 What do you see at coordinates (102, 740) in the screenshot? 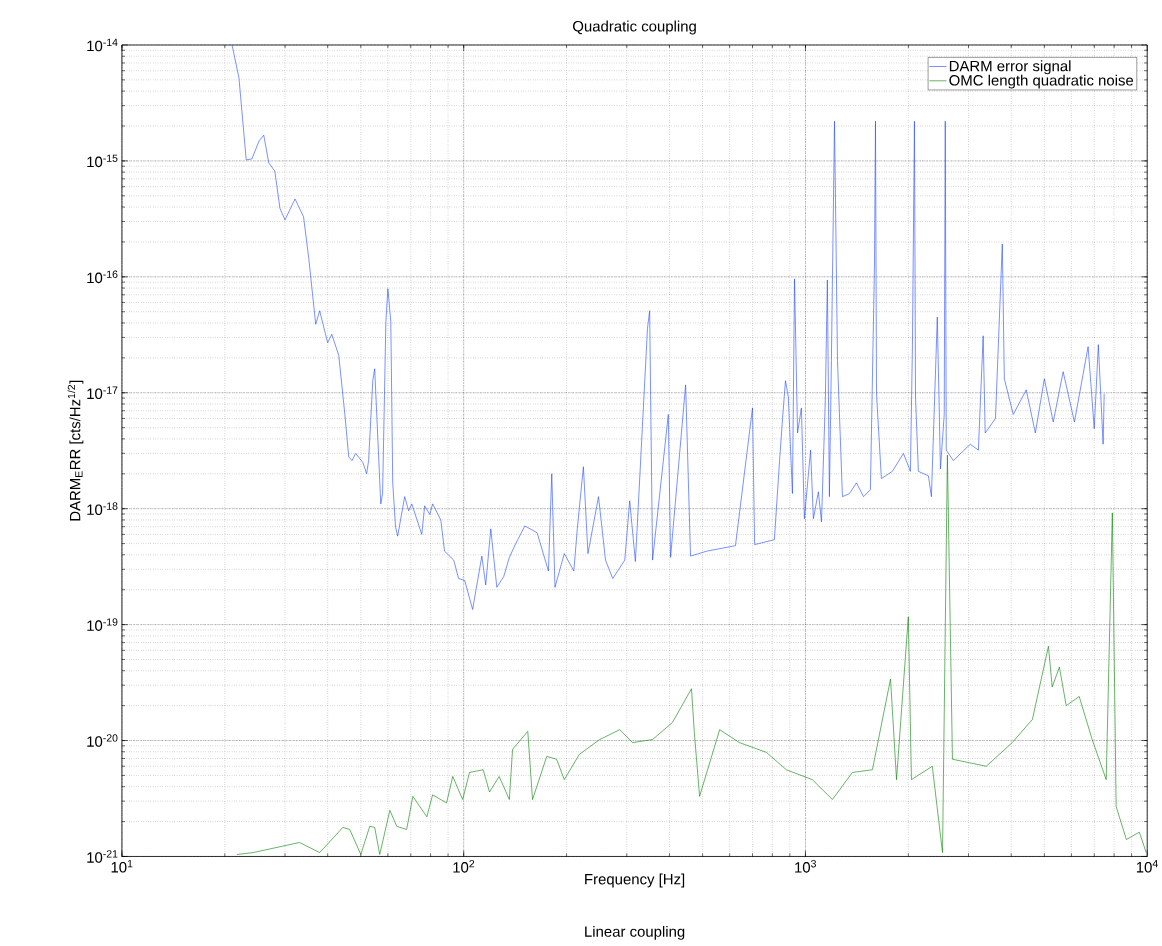
I see `y-tick-label: 10$^{-20}$` at bounding box center [102, 740].